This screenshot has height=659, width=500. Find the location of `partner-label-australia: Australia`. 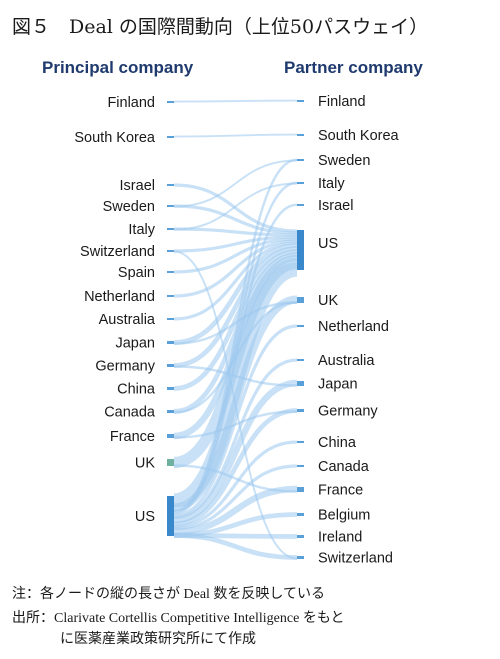

partner-label-australia: Australia is located at coordinates (346, 361).